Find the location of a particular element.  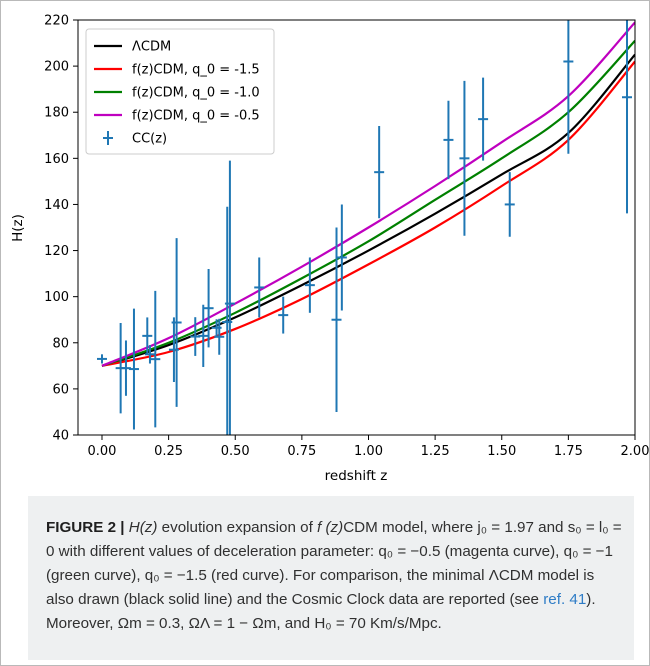

legend-item: f(z)CDM, q_0 = -1.5 is located at coordinates (177, 70).